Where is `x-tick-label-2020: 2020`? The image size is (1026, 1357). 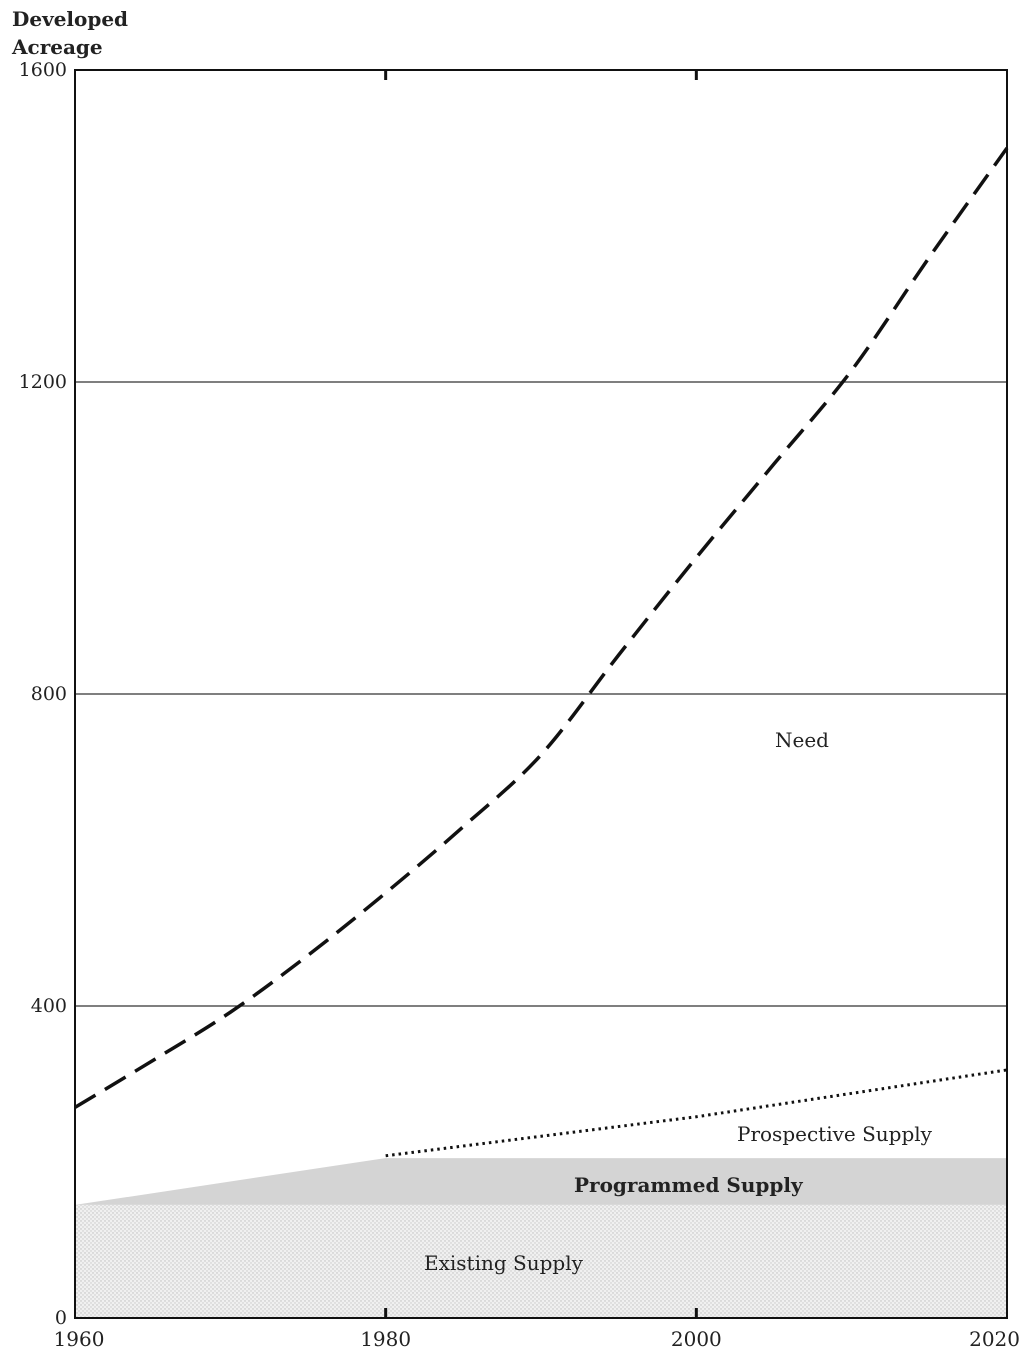
x-tick-label-2020: 2020 is located at coordinates (994, 1339).